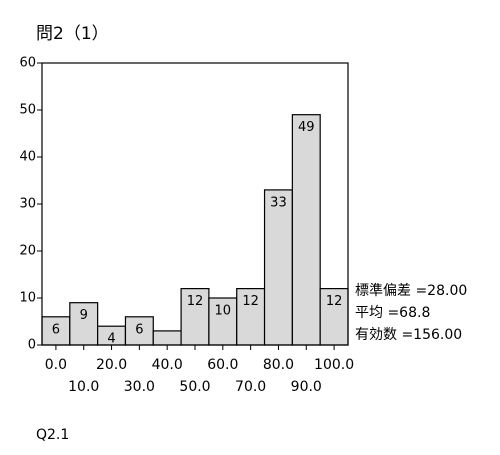 This screenshot has height=455, width=500. Describe the element at coordinates (392, 313) in the screenshot. I see `annotation: 平均 =68.8` at that location.